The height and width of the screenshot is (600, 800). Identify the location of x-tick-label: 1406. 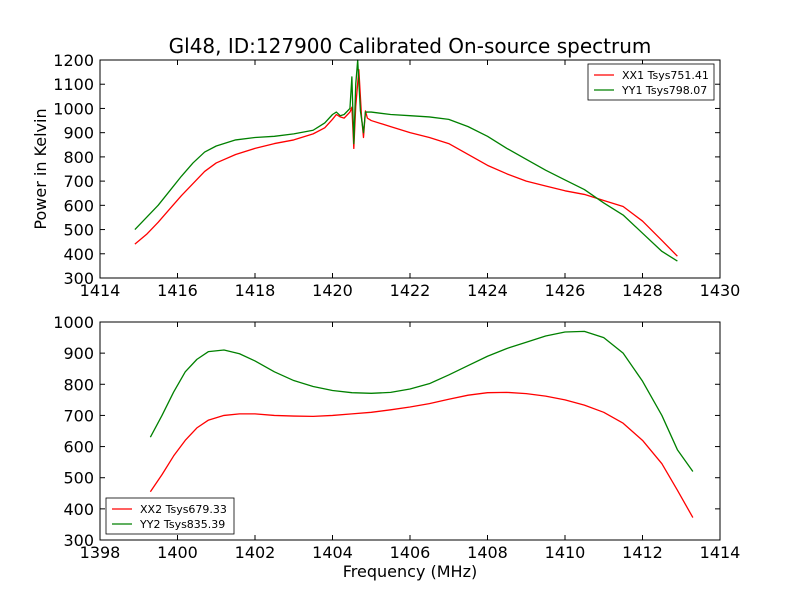
(410, 552).